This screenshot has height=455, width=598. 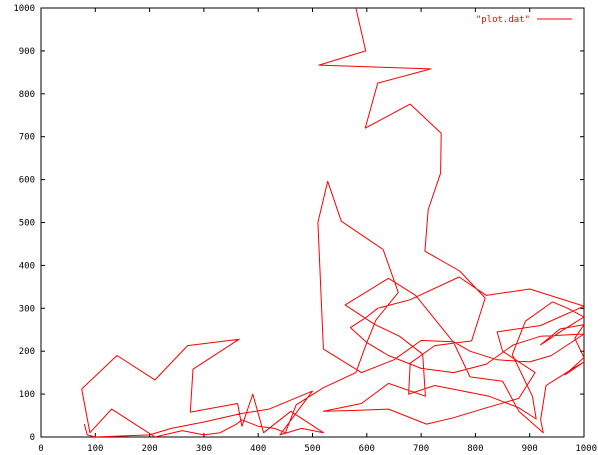 I want to click on y-tick-label: 300, so click(x=27, y=309).